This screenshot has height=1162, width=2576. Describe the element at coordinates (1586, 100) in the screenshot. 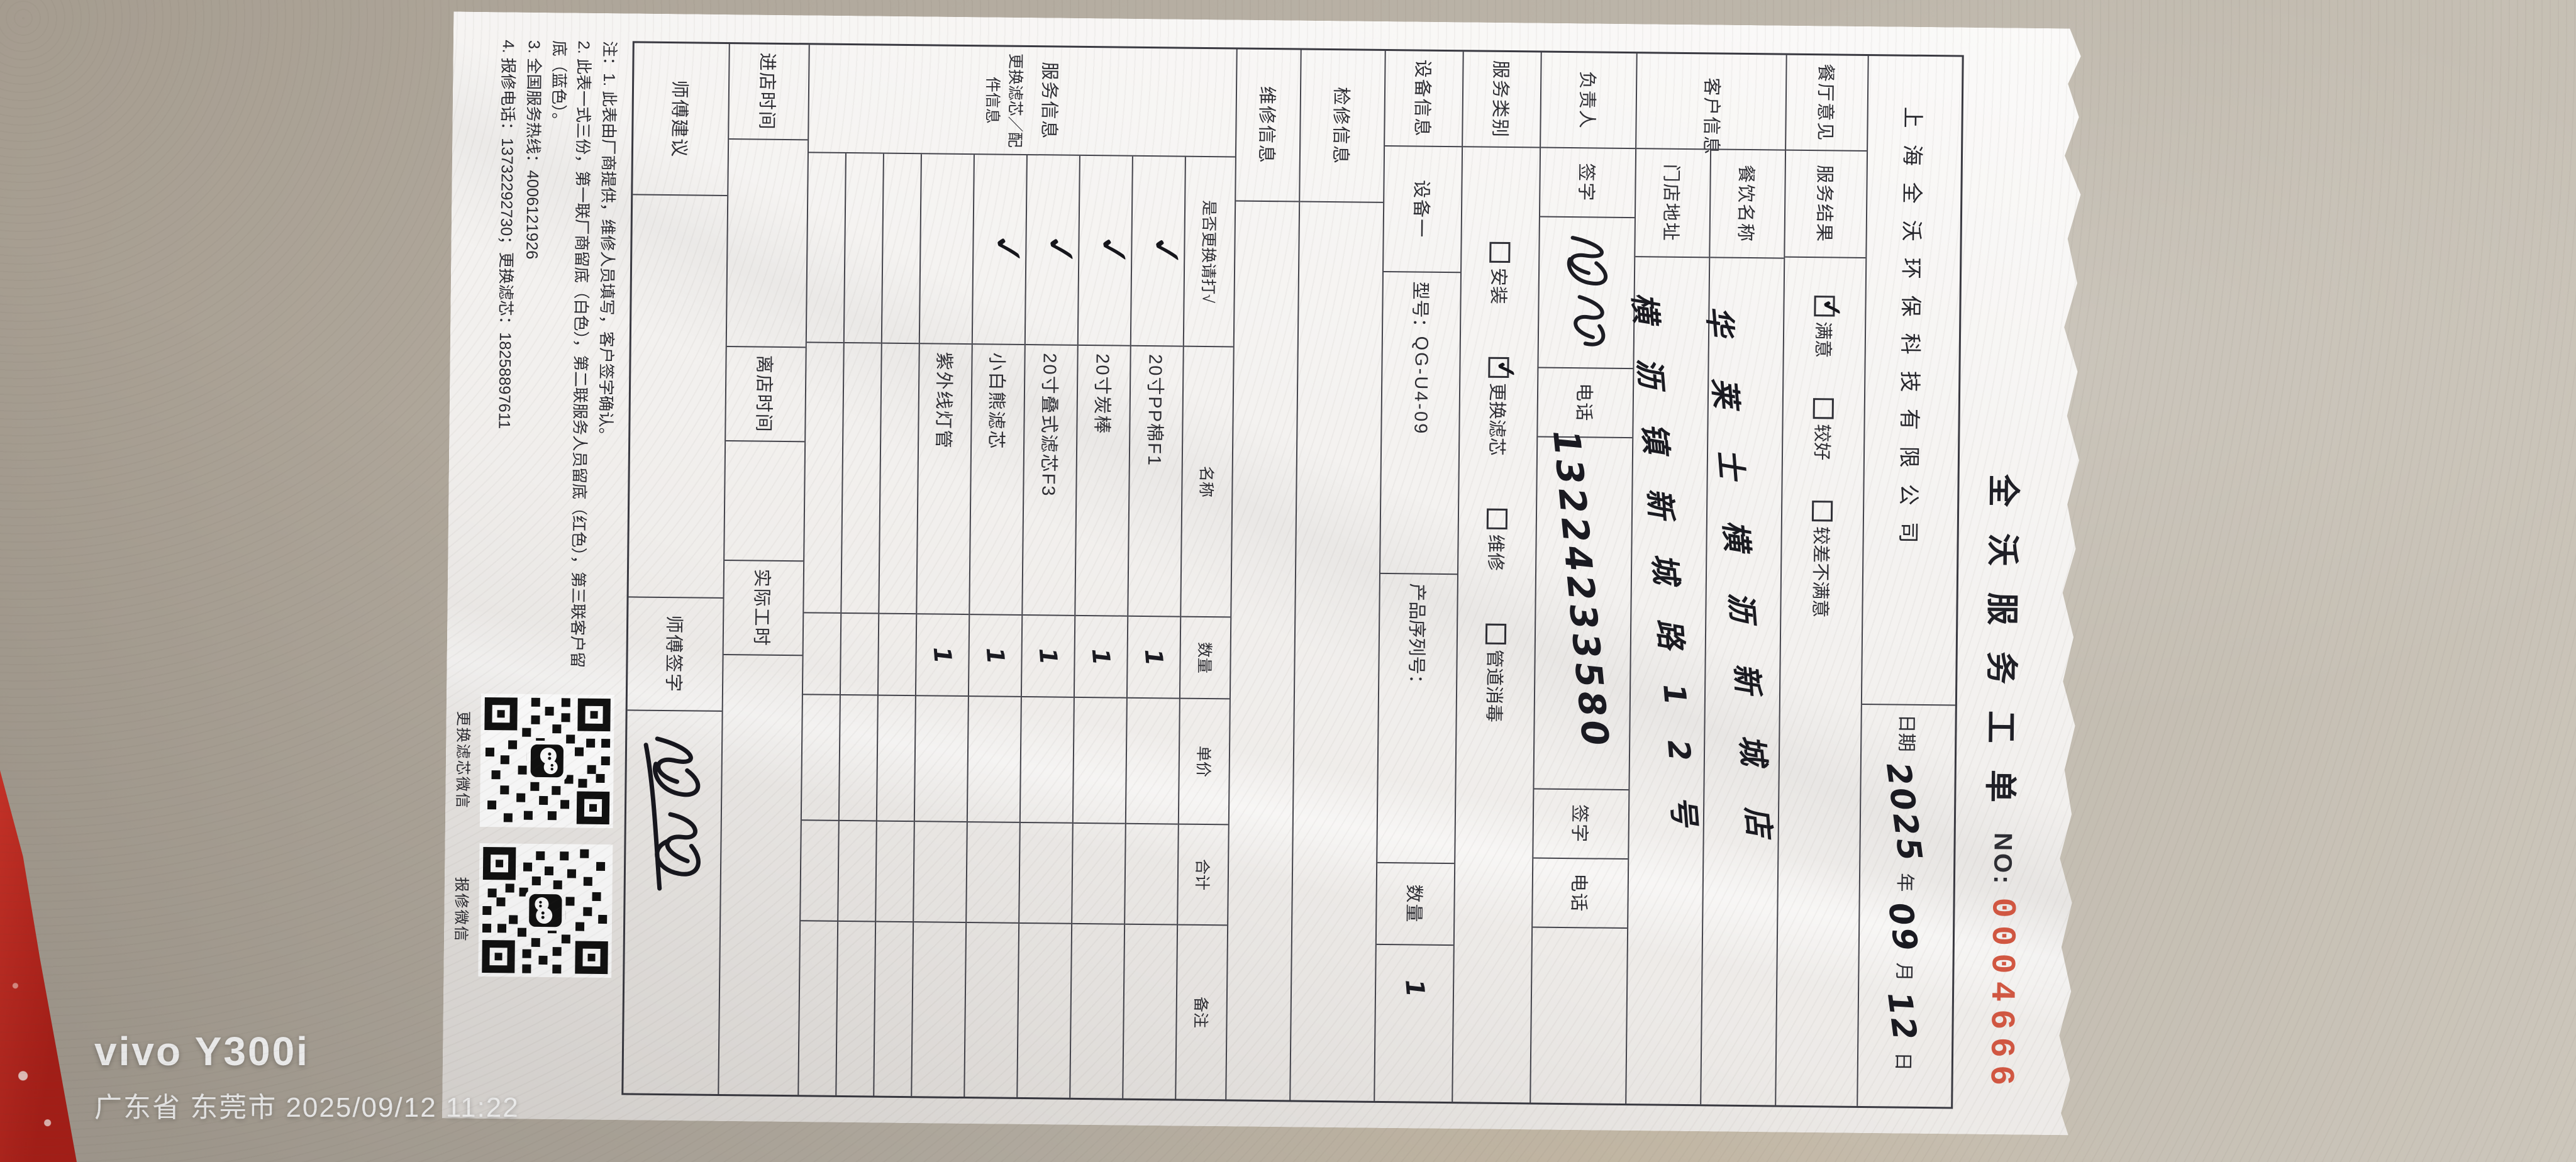

I see `responsible-label: 负责人` at that location.